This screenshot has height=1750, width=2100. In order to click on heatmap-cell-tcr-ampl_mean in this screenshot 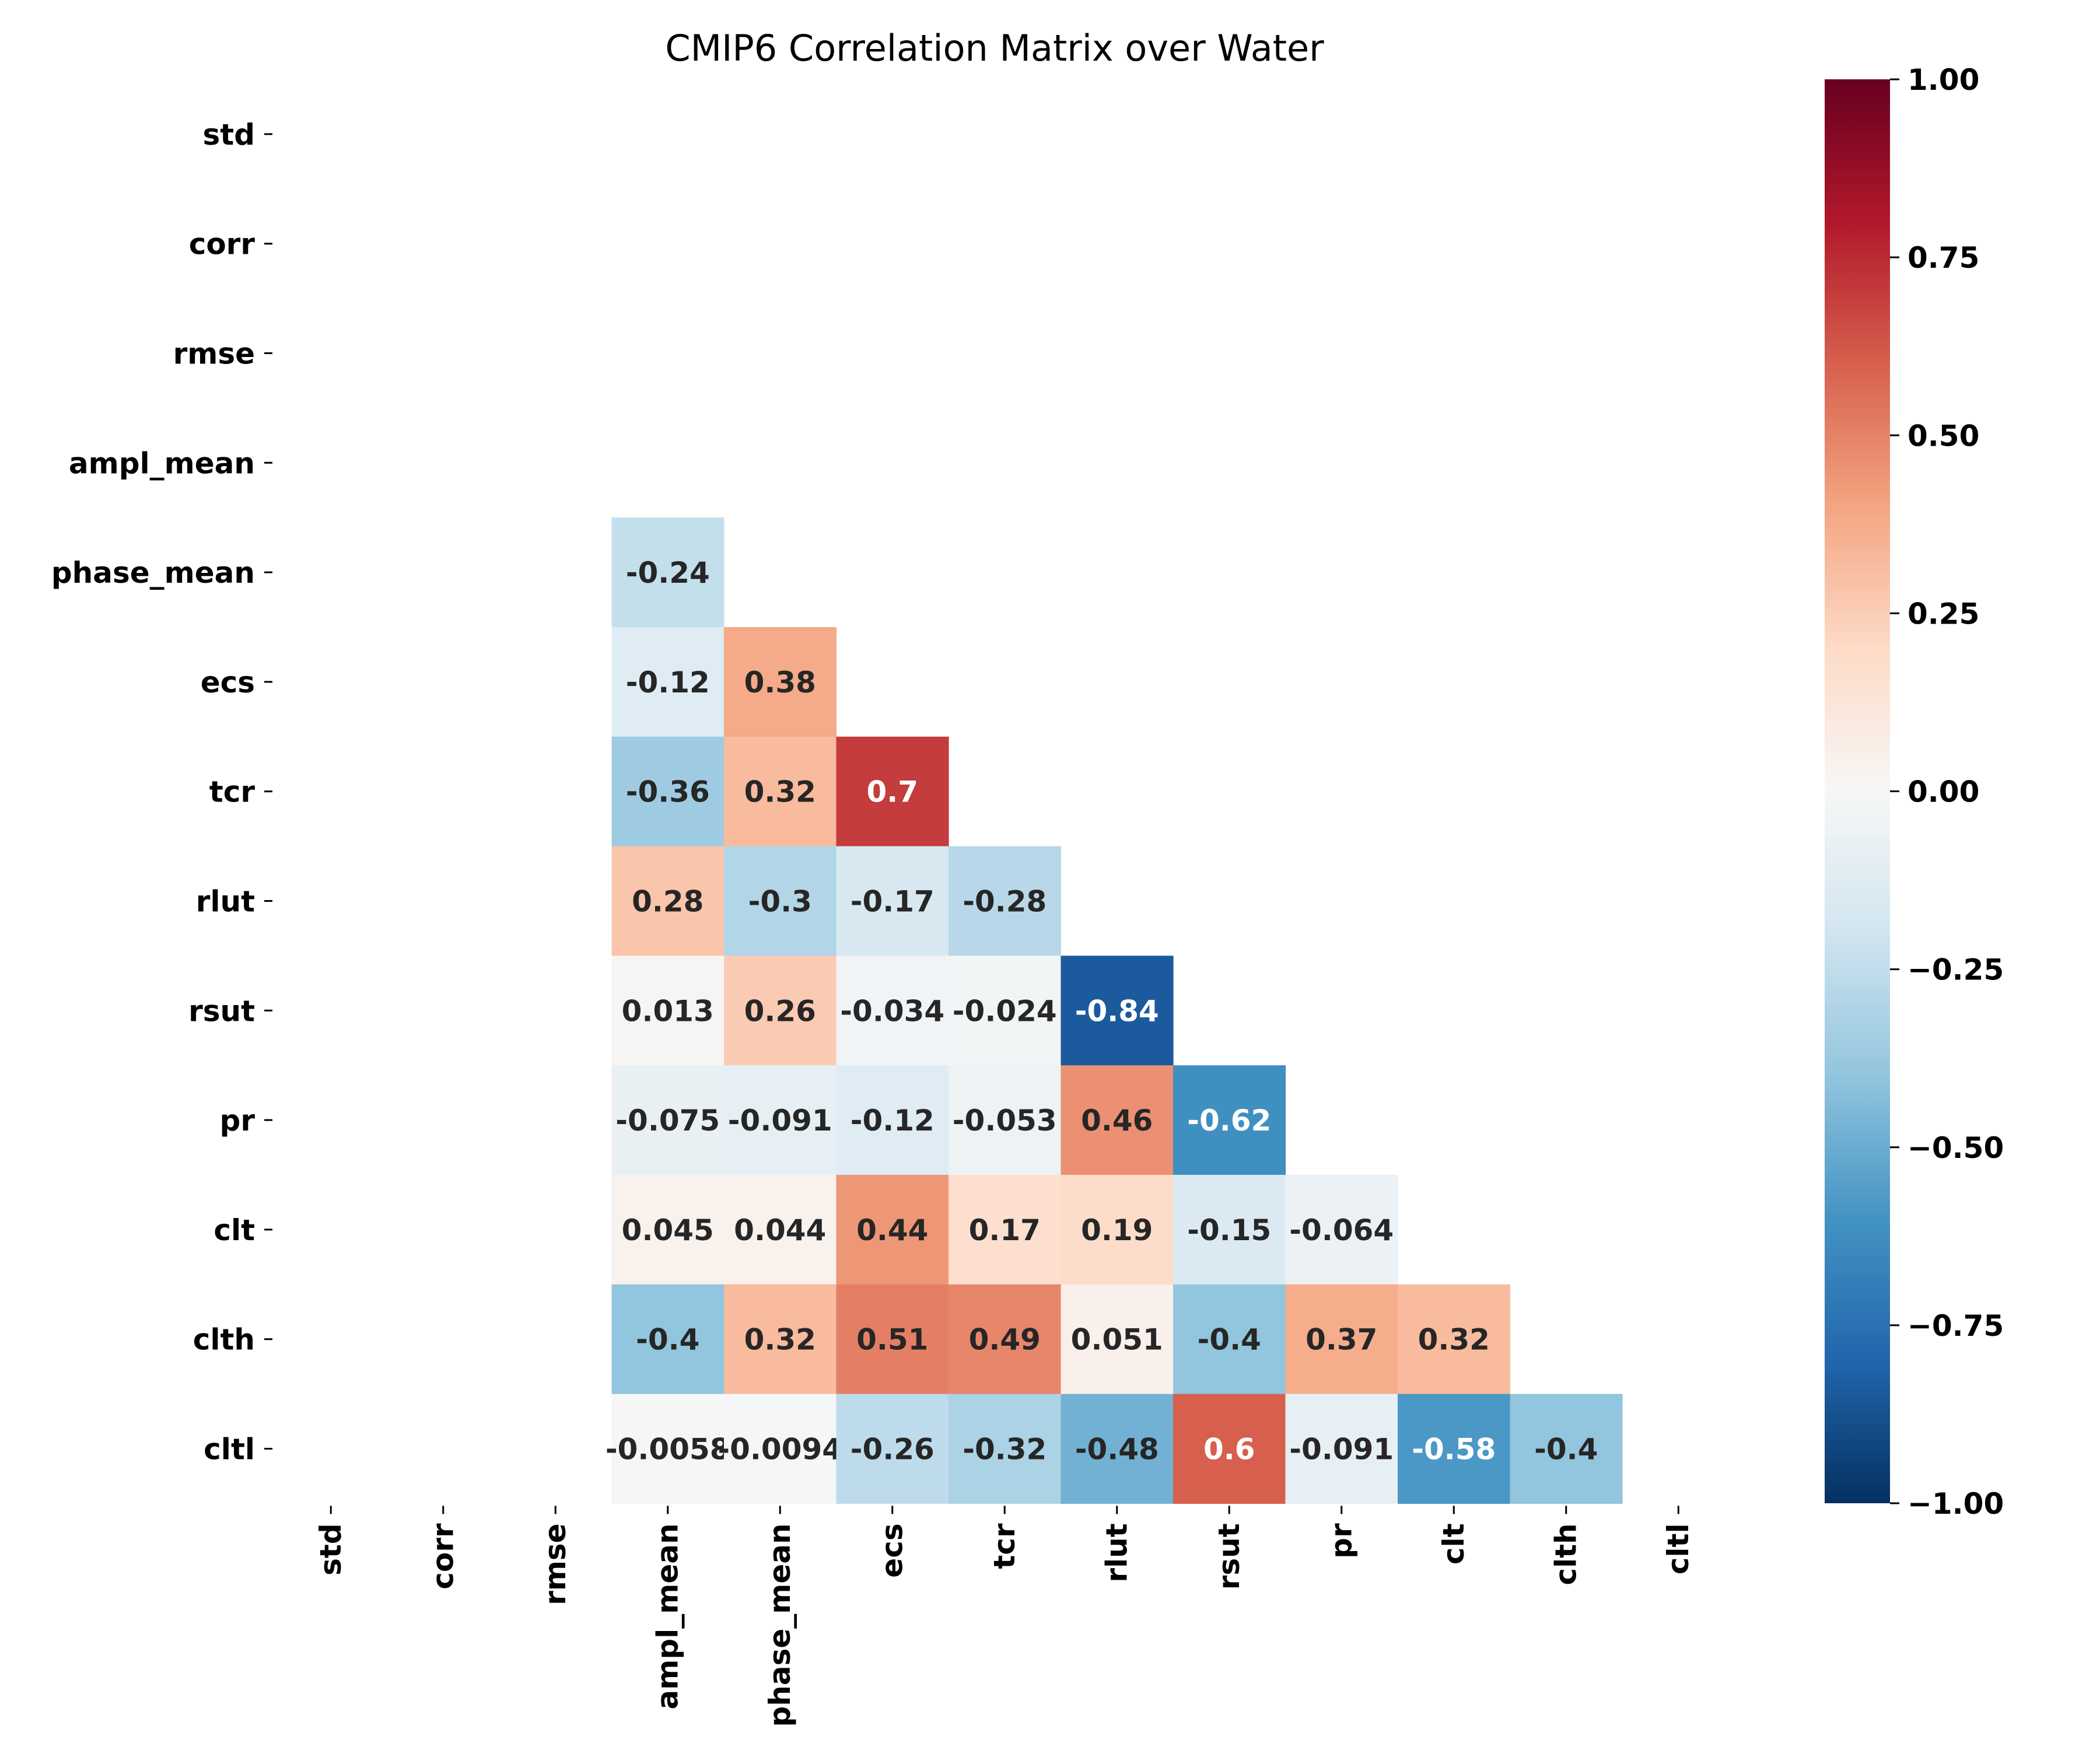, I will do `click(667, 792)`.